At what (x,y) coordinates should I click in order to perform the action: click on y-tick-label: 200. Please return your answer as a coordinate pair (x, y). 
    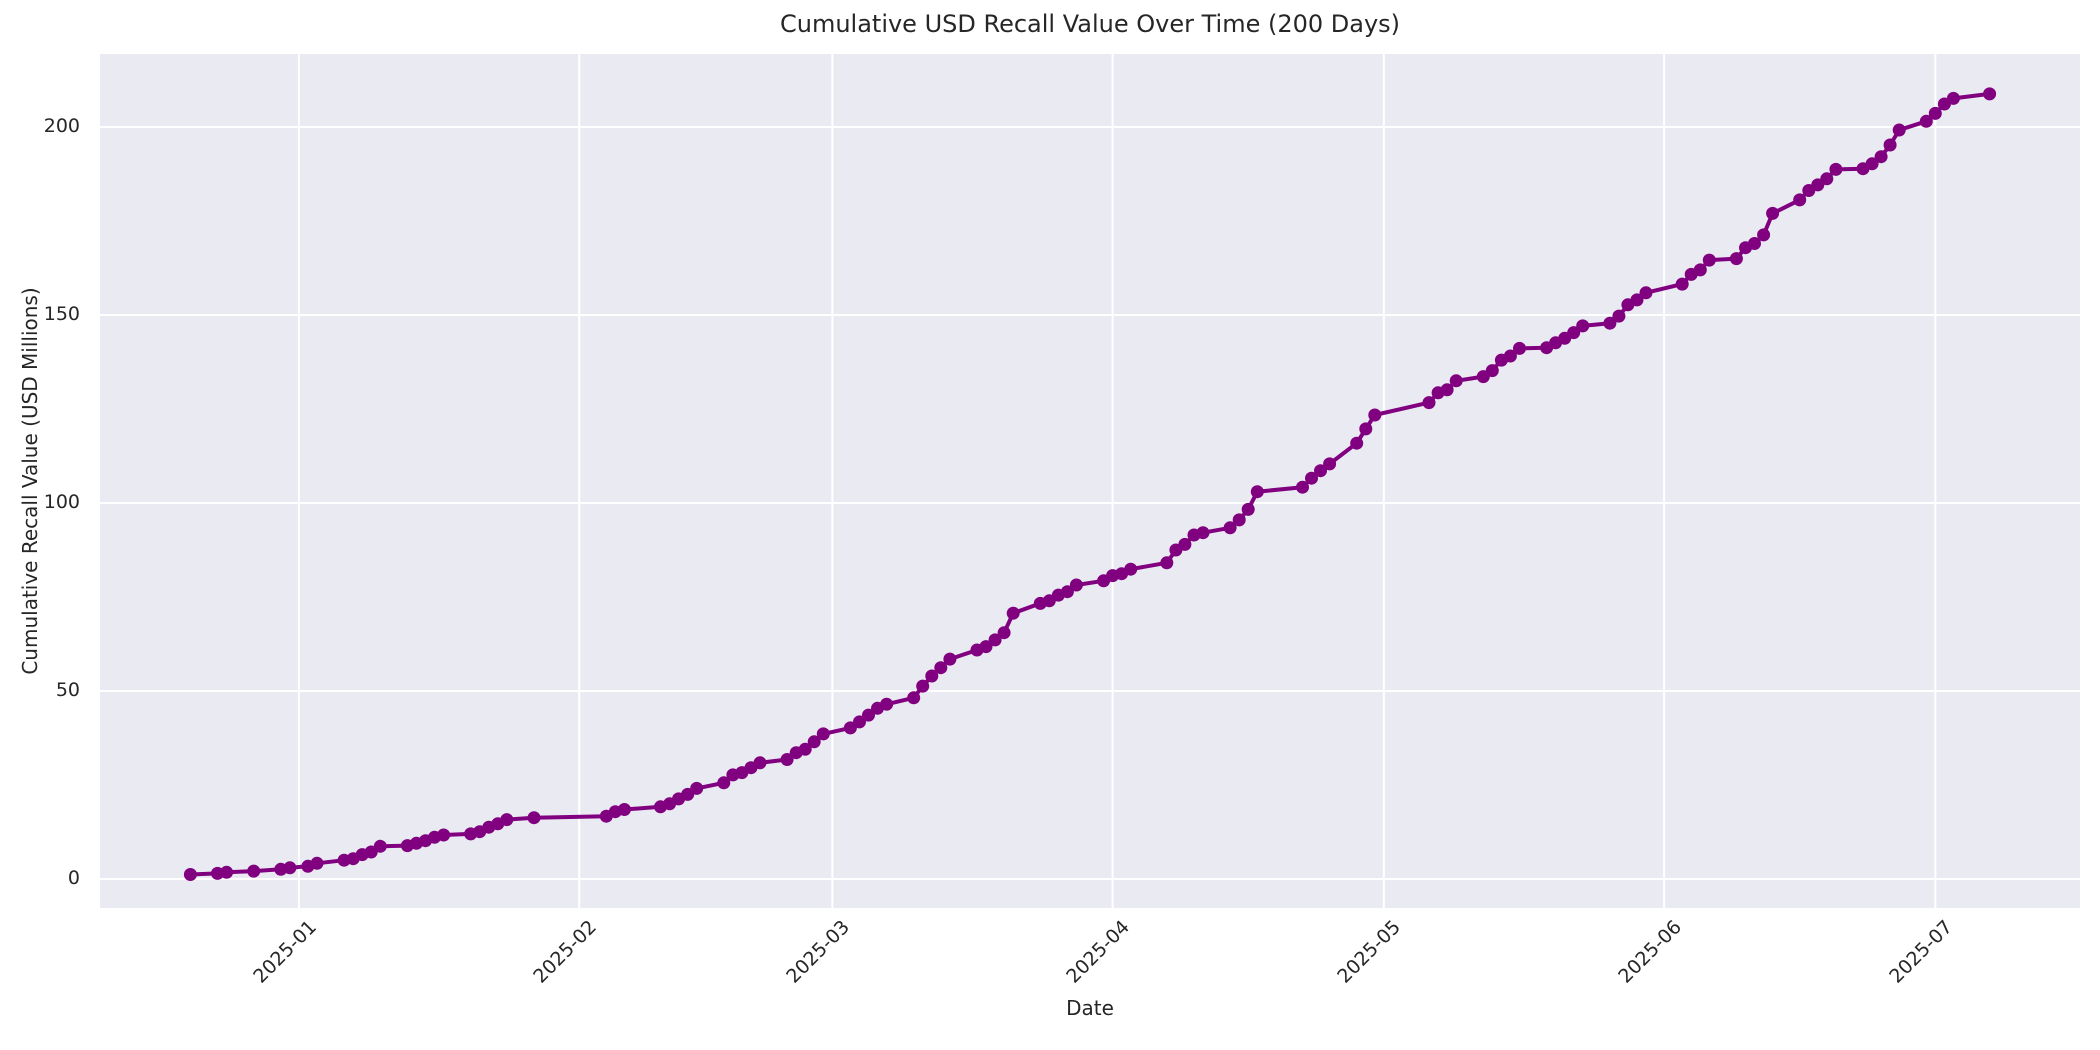
    Looking at the image, I should click on (61, 125).